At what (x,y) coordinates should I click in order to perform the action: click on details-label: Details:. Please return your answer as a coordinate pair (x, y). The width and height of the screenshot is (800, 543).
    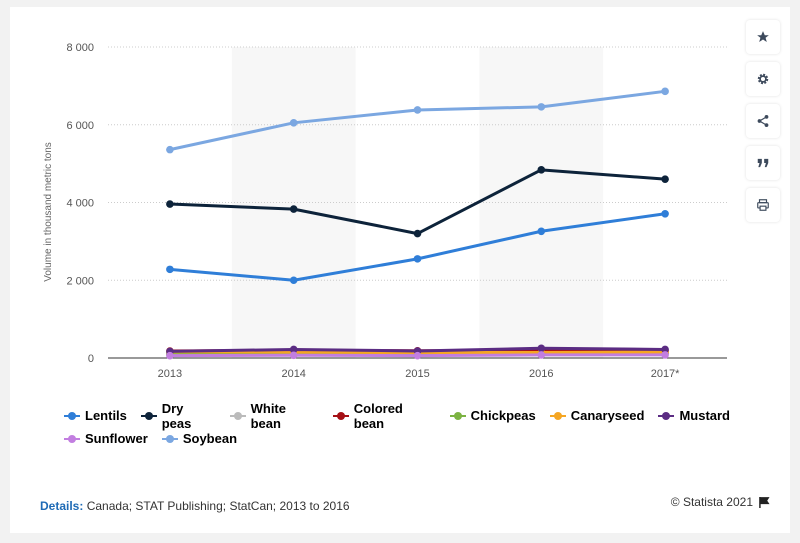
    Looking at the image, I should click on (62, 506).